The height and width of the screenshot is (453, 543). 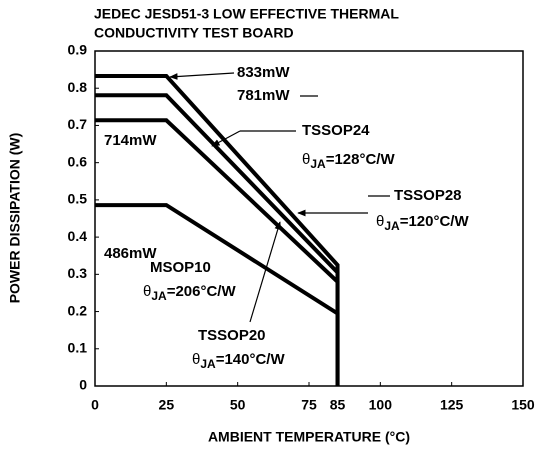 What do you see at coordinates (78, 273) in the screenshot?
I see `y-tick-label: 0.3` at bounding box center [78, 273].